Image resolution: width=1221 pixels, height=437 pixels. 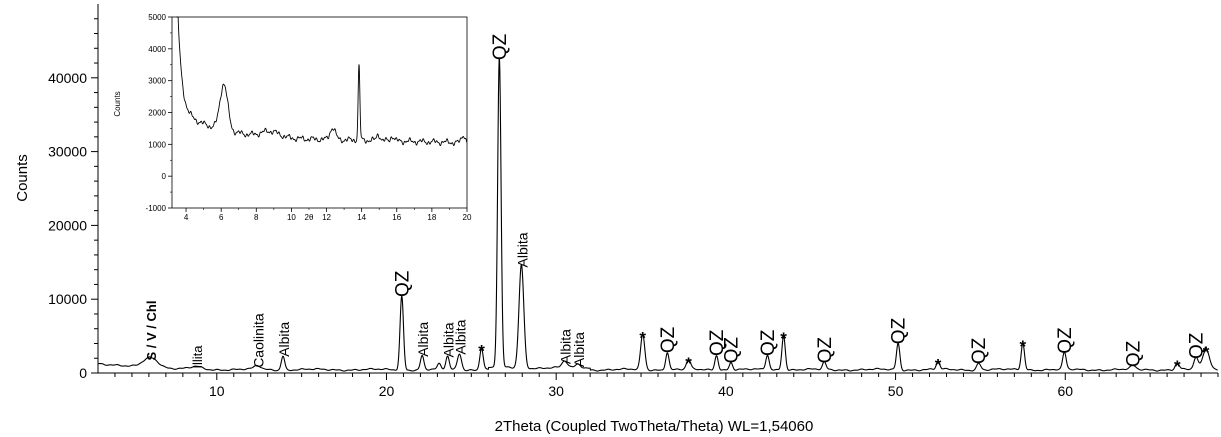 What do you see at coordinates (1065, 391) in the screenshot?
I see `x-tick-label: 60` at bounding box center [1065, 391].